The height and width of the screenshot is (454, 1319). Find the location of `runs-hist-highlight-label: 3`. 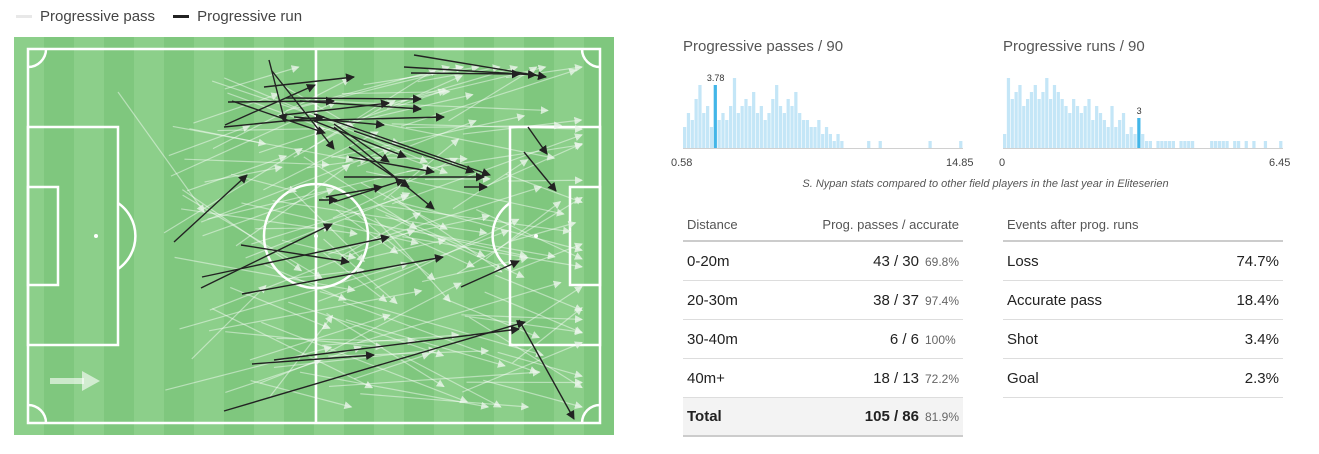

runs-hist-highlight-label: 3 is located at coordinates (1139, 111).